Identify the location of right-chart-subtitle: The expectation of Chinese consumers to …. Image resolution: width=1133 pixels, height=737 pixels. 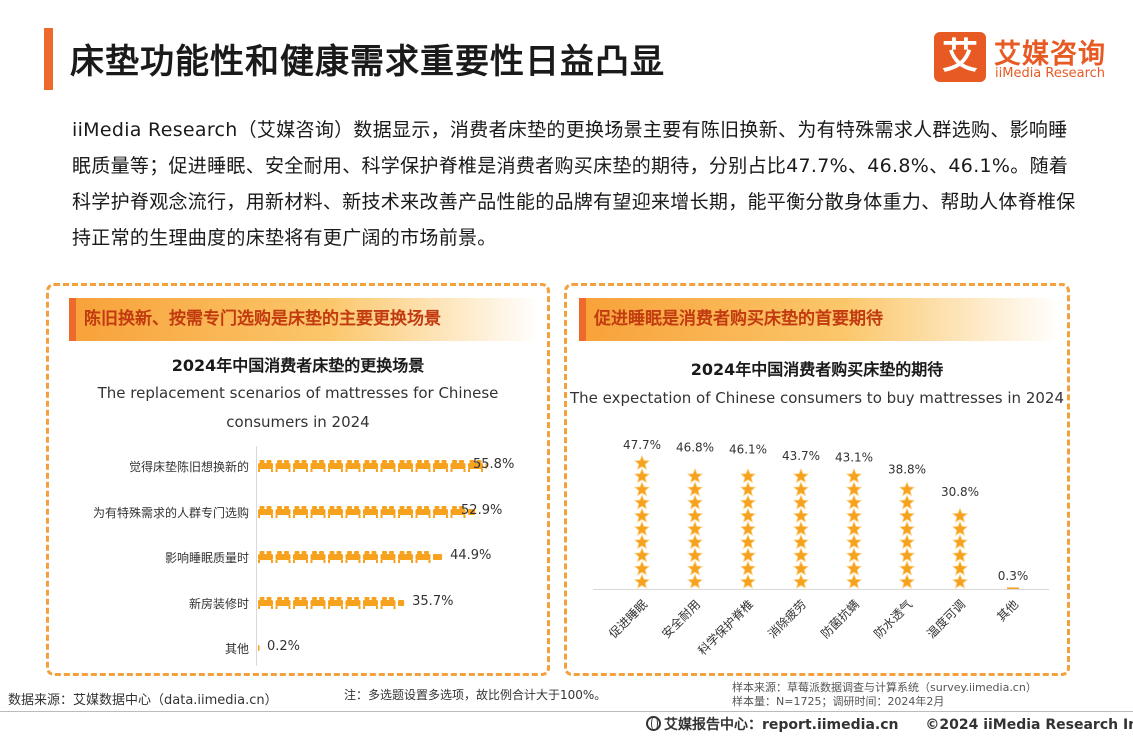
(817, 398).